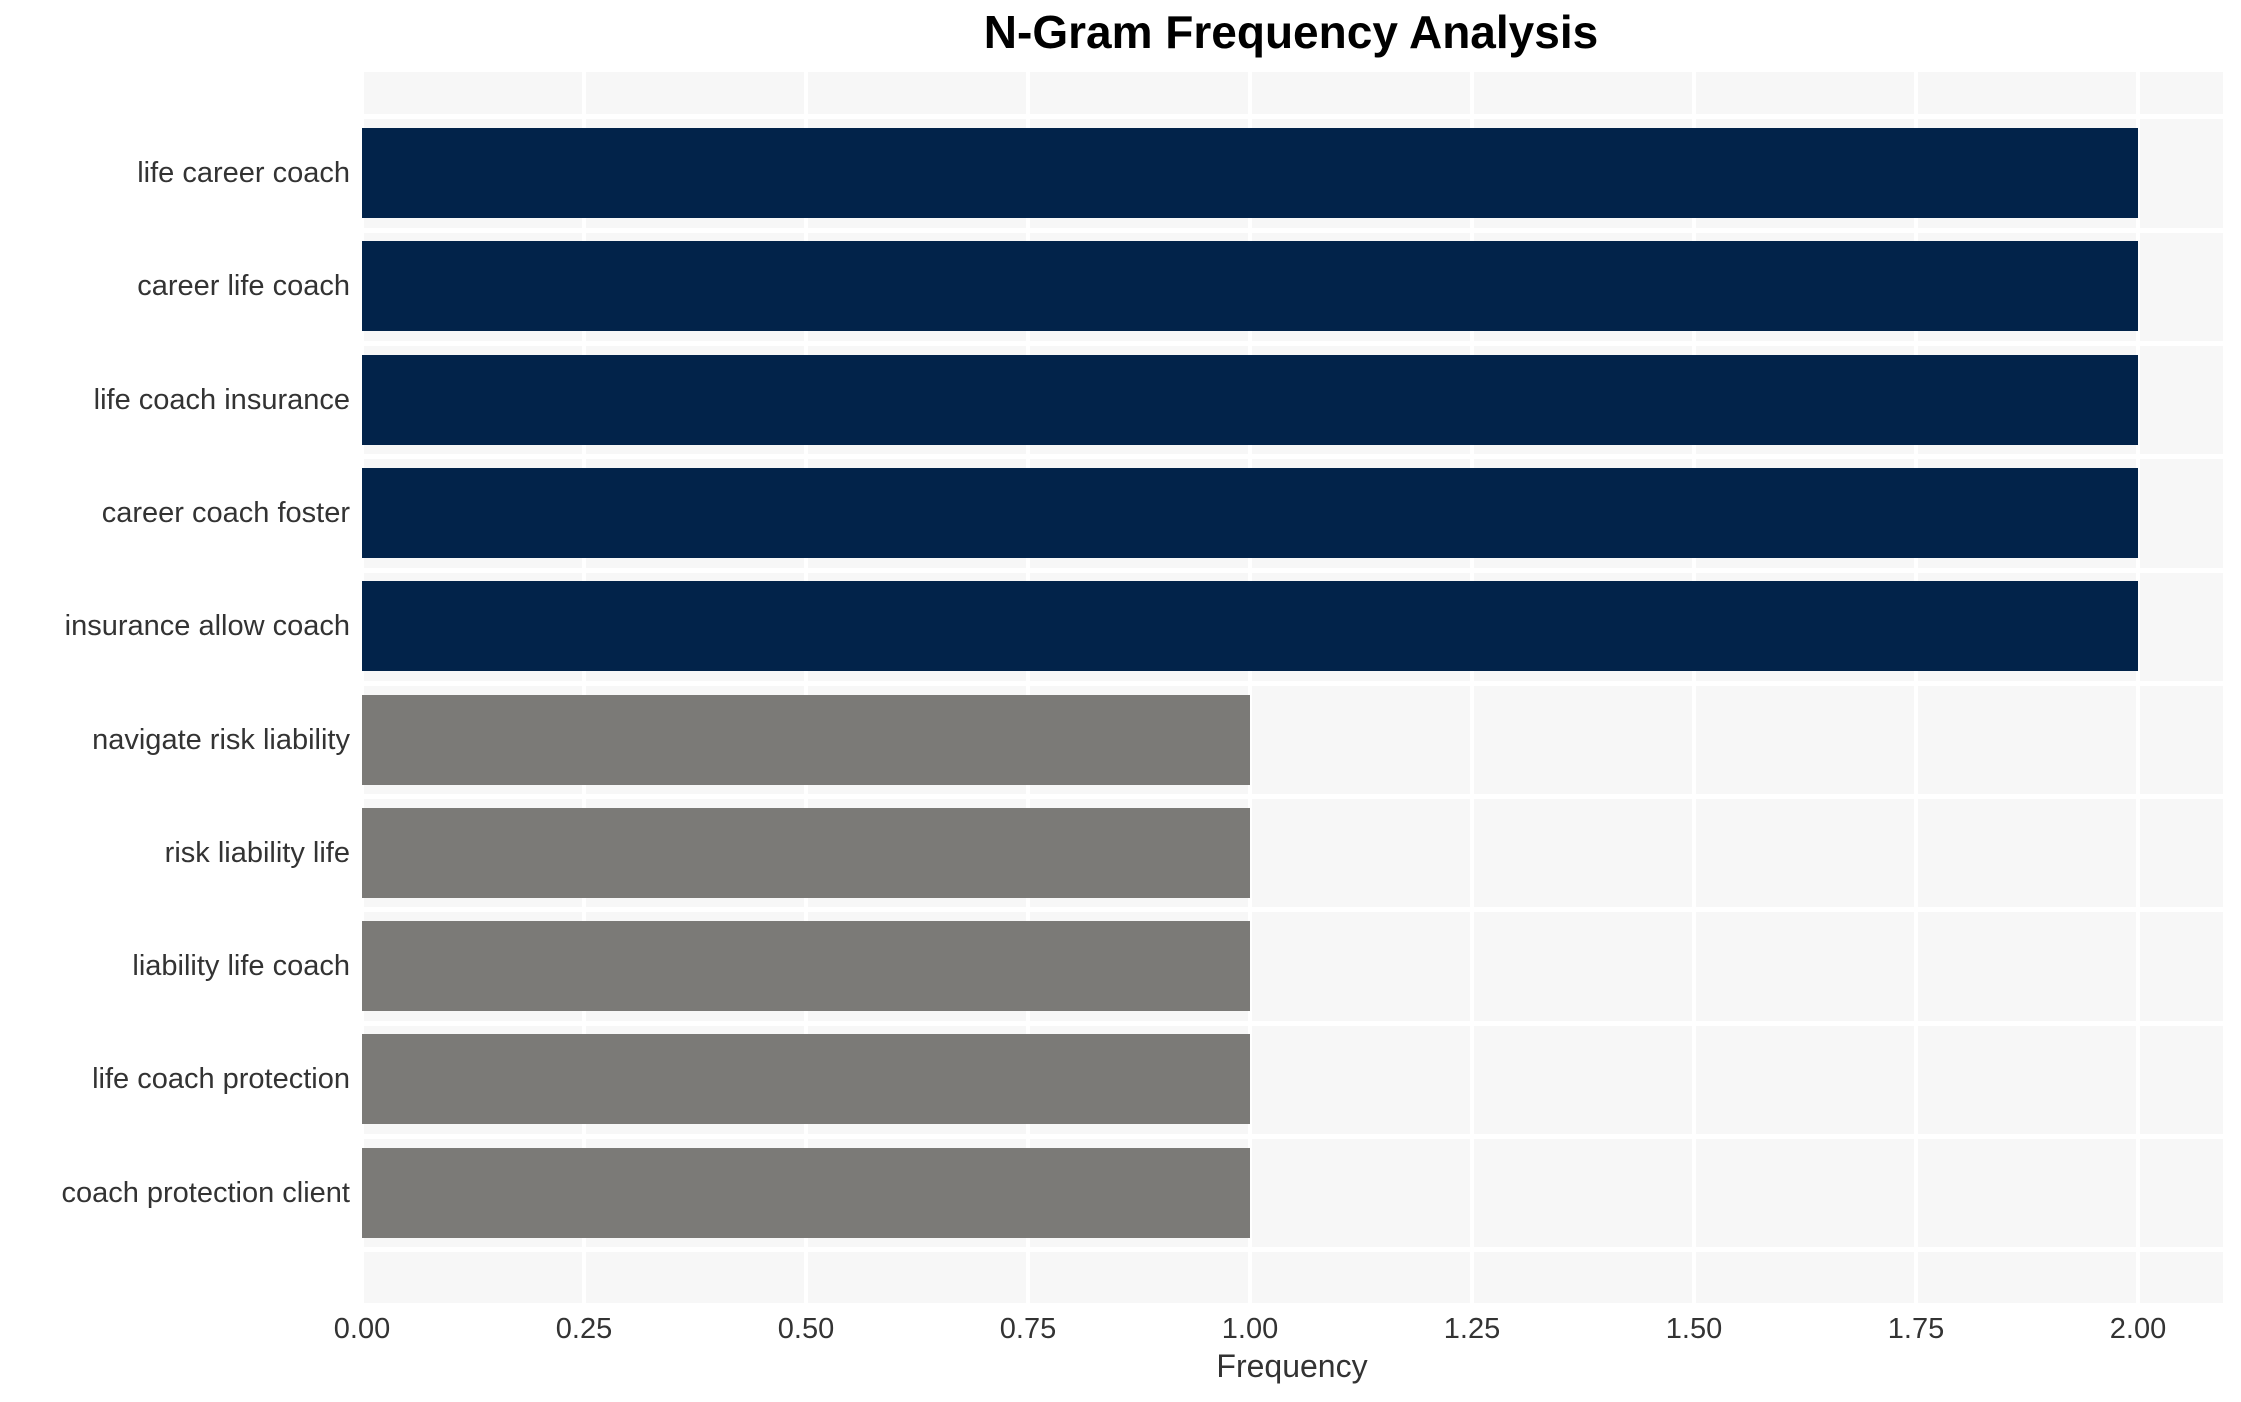 This screenshot has width=2241, height=1402. I want to click on x-axis-labels: 0.00 0.25 0.50 0.75 1.00 1.25 1.50 1.75 2.00, so click(1278, 1332).